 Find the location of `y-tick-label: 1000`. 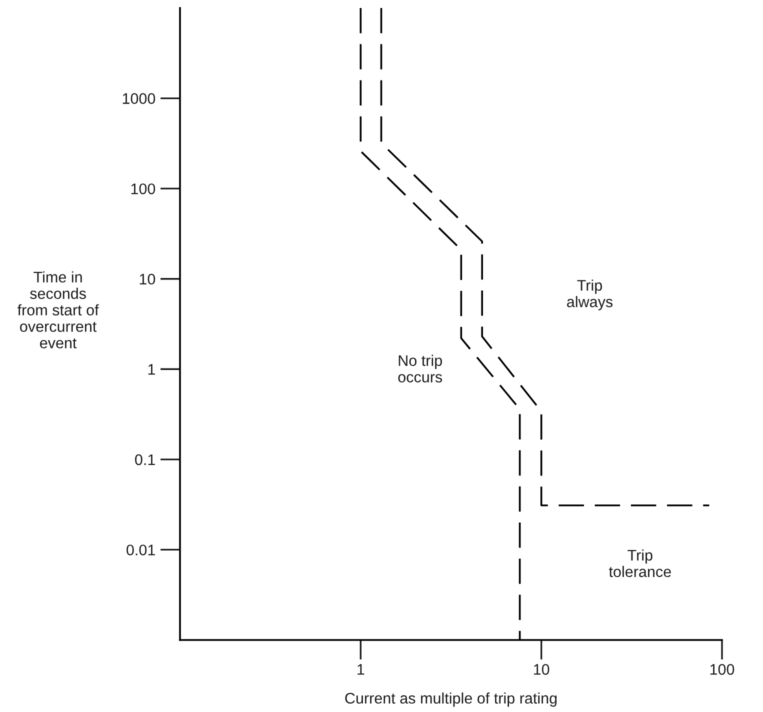

y-tick-label: 1000 is located at coordinates (139, 98).